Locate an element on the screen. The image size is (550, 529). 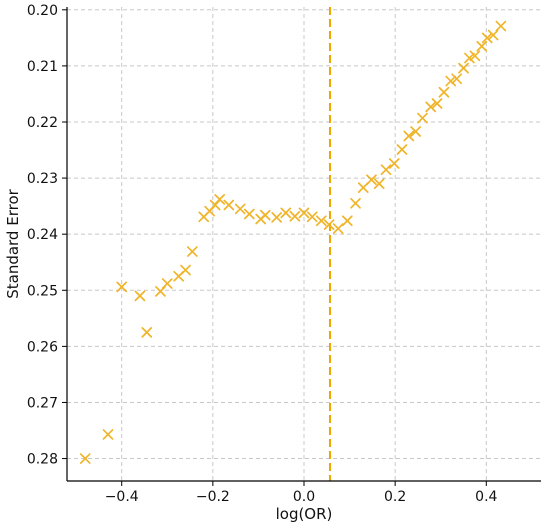
y-tick-label: 0.27 is located at coordinates (42, 403).